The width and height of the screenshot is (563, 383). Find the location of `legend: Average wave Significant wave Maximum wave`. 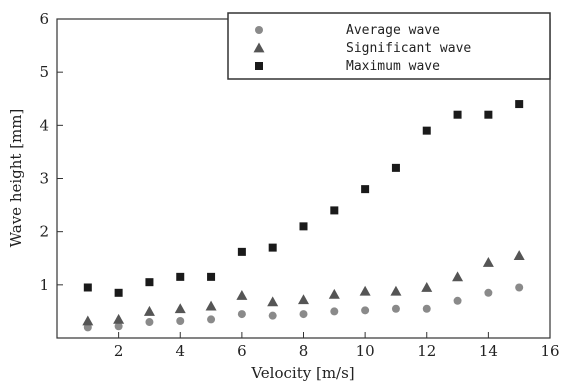

legend: Average wave Significant wave Maximum wave is located at coordinates (389, 46).